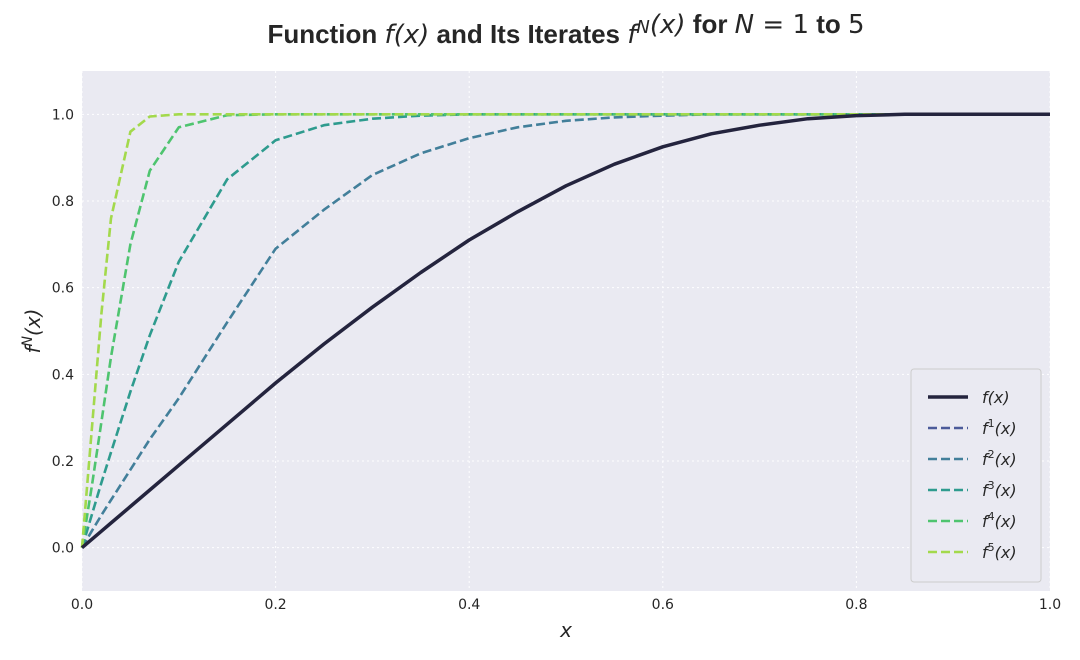  I want to click on x-axis-label: x, so click(565, 630).